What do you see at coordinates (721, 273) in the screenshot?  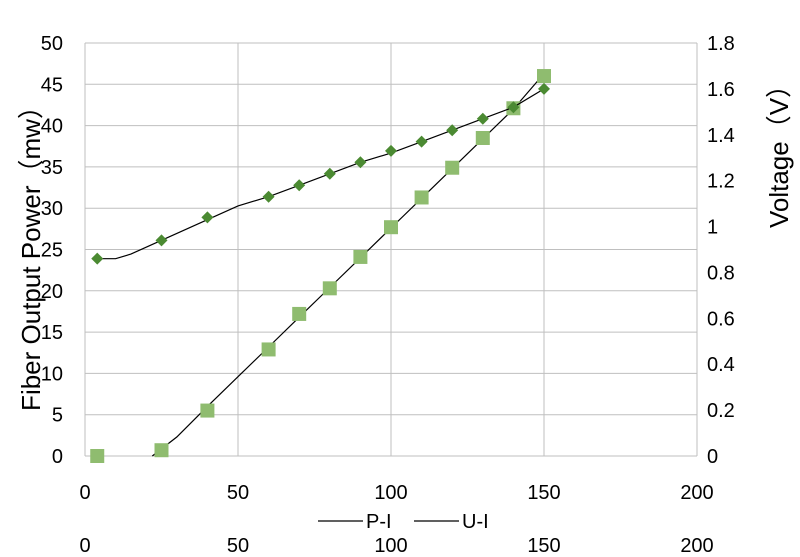 I see `y2-tick-label: 0.8` at bounding box center [721, 273].